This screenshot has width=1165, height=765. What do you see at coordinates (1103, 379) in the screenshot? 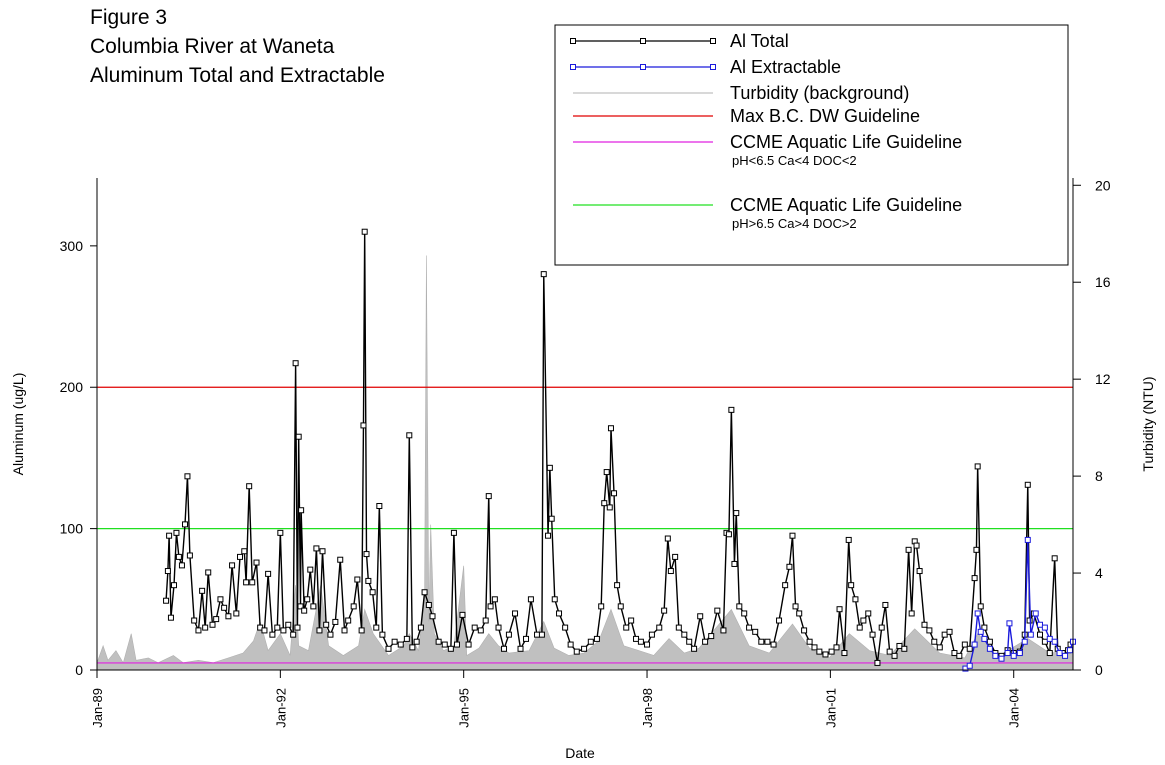
I see `y2-tick-label: 12` at bounding box center [1103, 379].